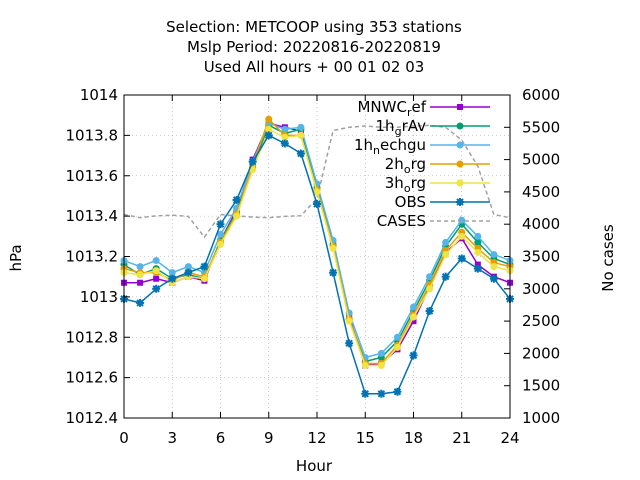  Describe the element at coordinates (92, 176) in the screenshot. I see `y-tick-label: 1013.6` at that location.